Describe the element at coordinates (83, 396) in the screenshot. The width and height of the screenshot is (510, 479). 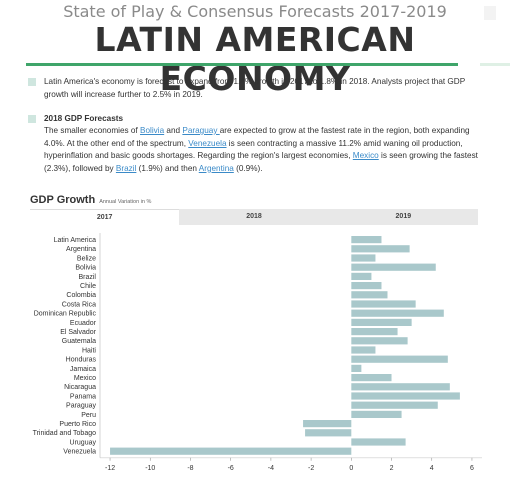
I see `category-label: Panama` at that location.